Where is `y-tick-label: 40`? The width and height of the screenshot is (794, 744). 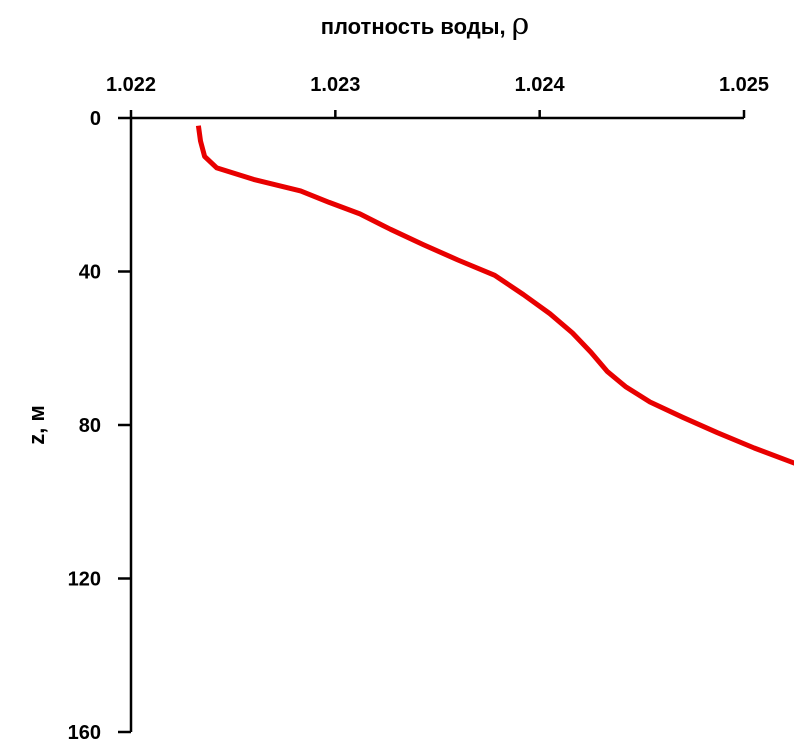 y-tick-label: 40 is located at coordinates (90, 273).